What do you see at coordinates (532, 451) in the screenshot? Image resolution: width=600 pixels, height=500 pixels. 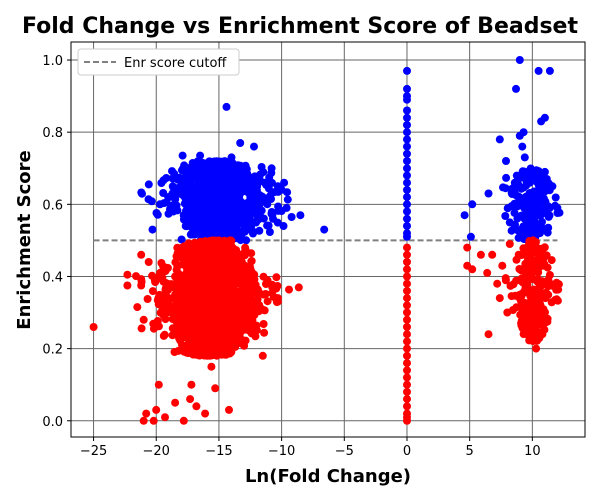 I see `x-tick-label: 10` at bounding box center [532, 451].